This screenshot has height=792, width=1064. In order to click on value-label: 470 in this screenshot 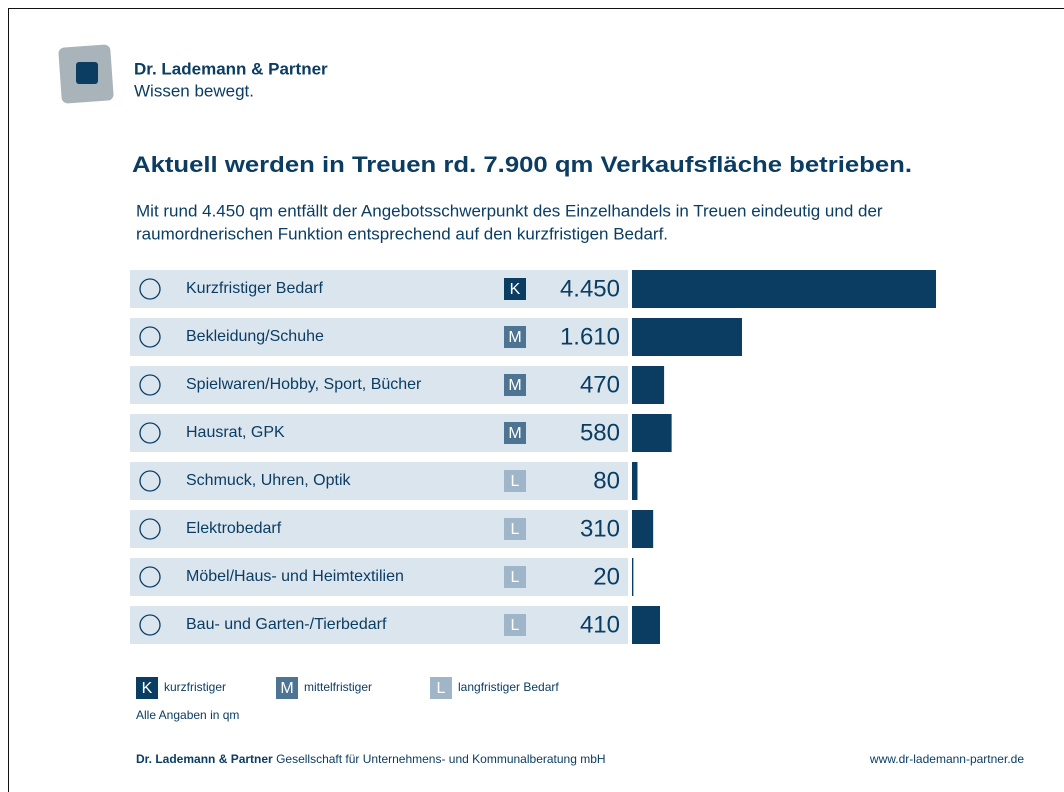, I will do `click(600, 384)`.